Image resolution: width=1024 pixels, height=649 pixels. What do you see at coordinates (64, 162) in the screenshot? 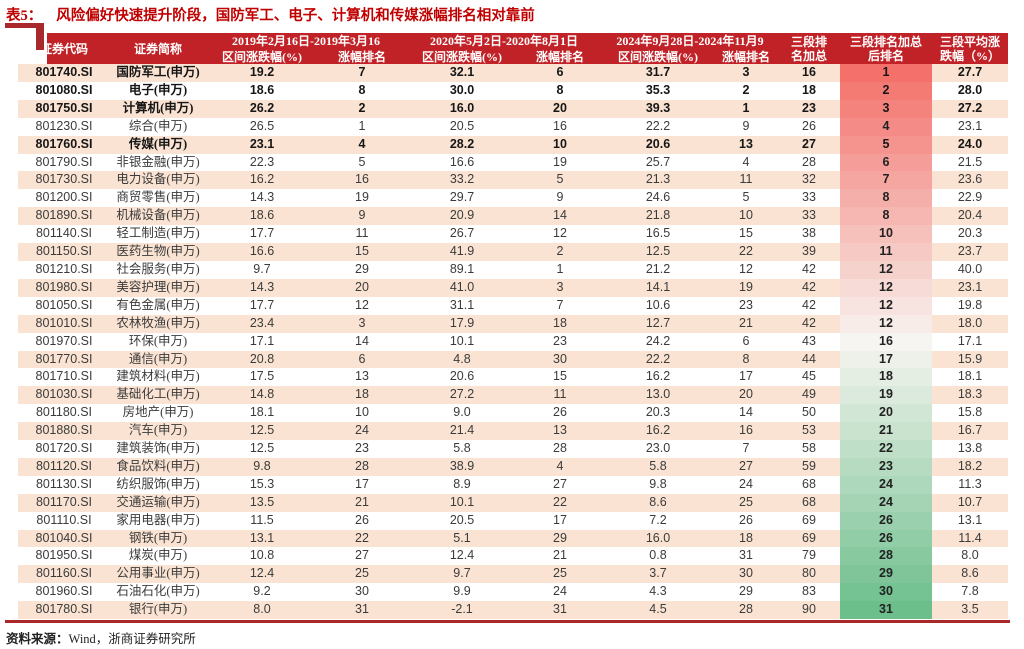
I see `cell-code: 801790.SI` at bounding box center [64, 162].